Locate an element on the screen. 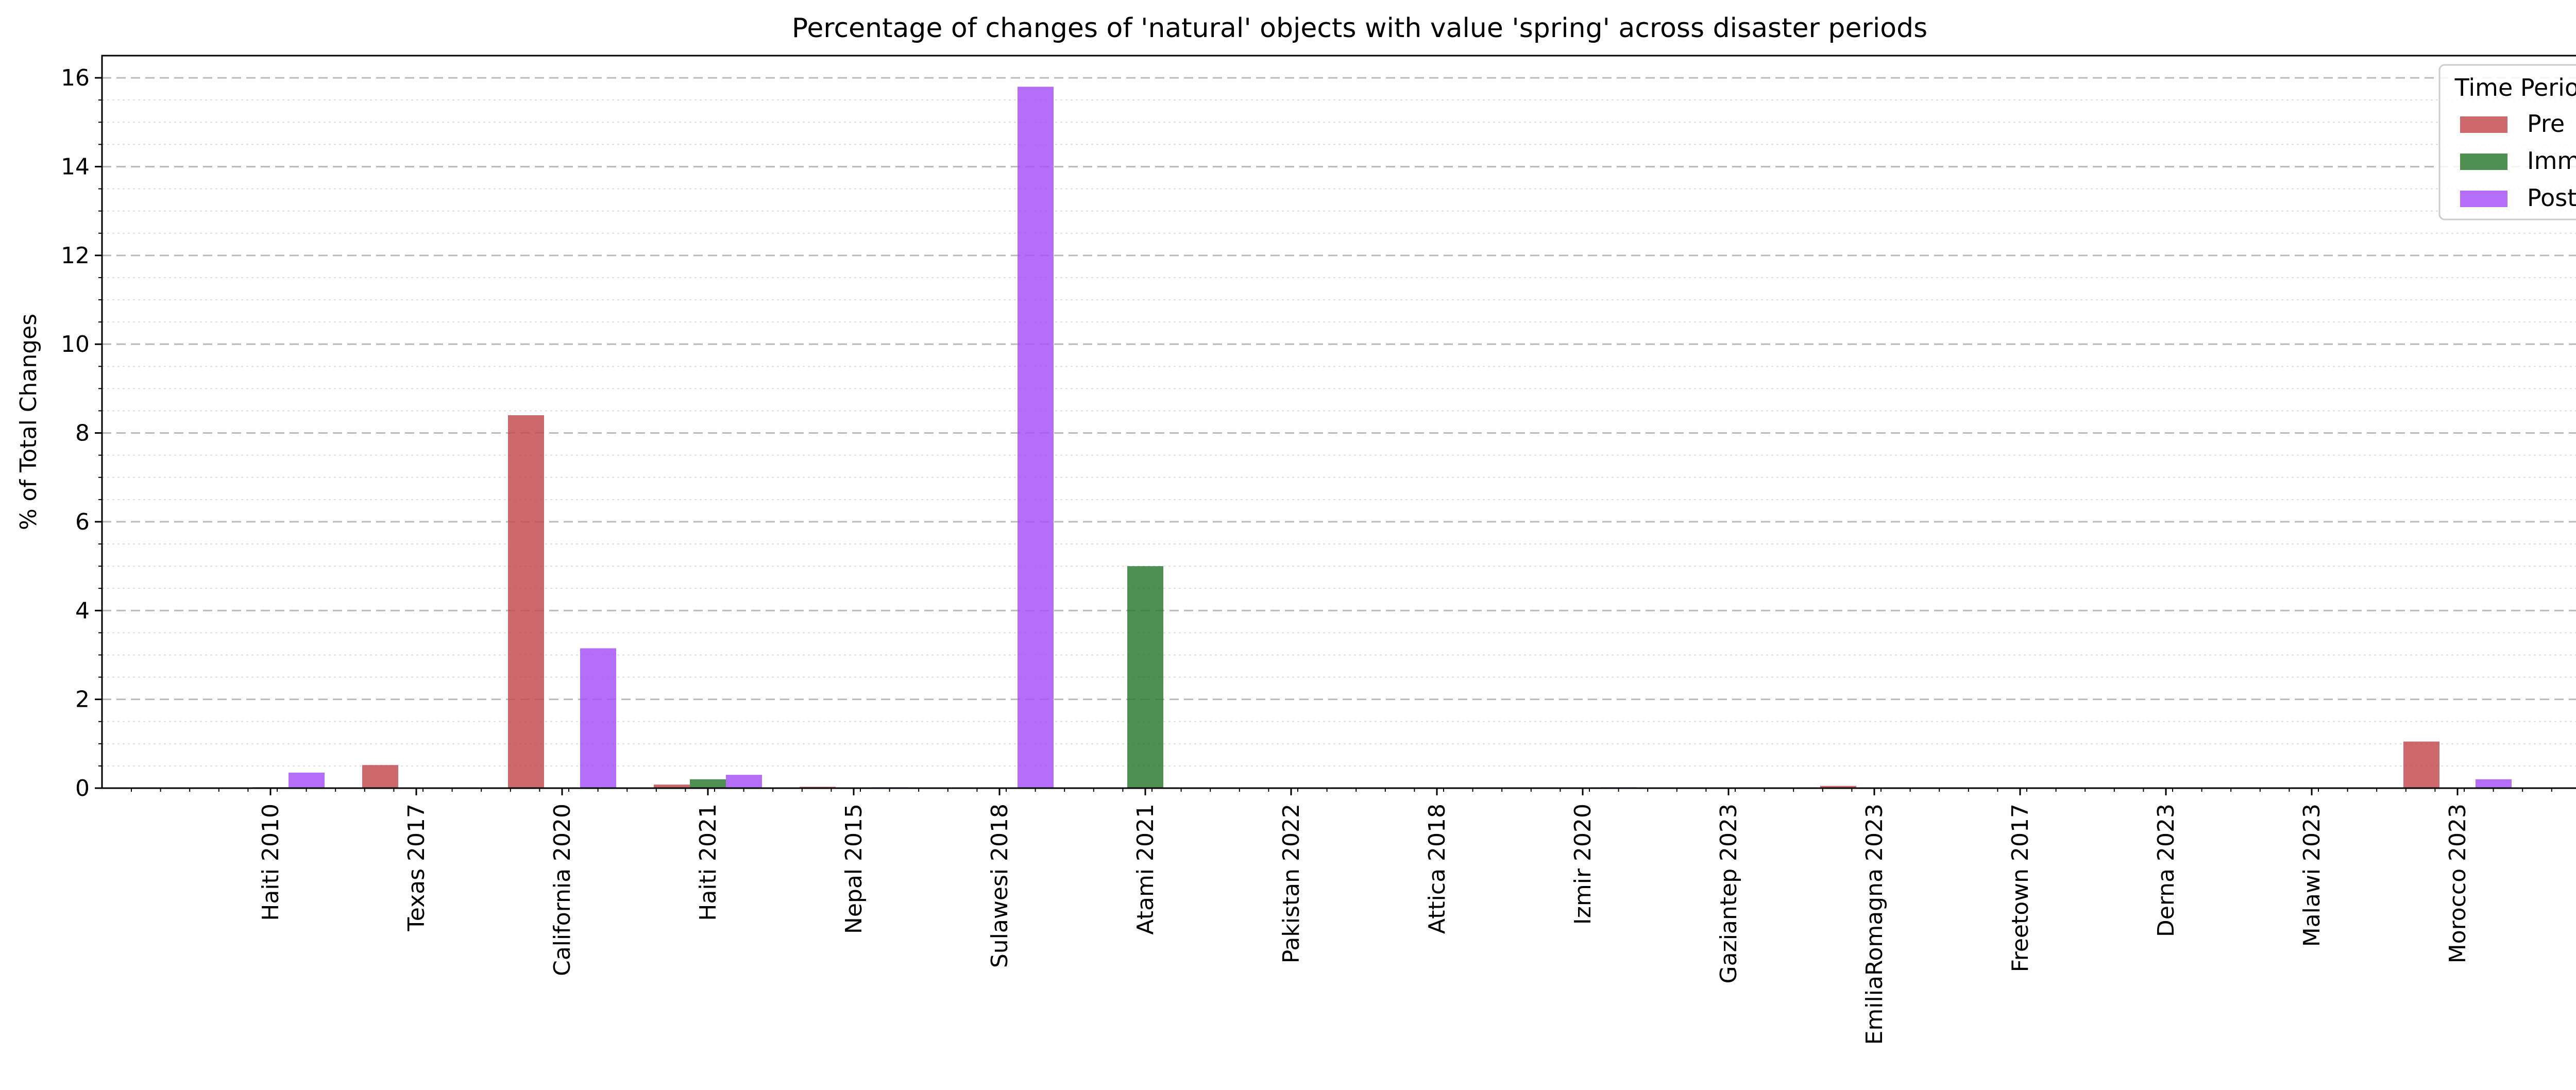 The height and width of the screenshot is (1090, 2576). x-tick-label: Gaziantep 2023 is located at coordinates (1729, 893).